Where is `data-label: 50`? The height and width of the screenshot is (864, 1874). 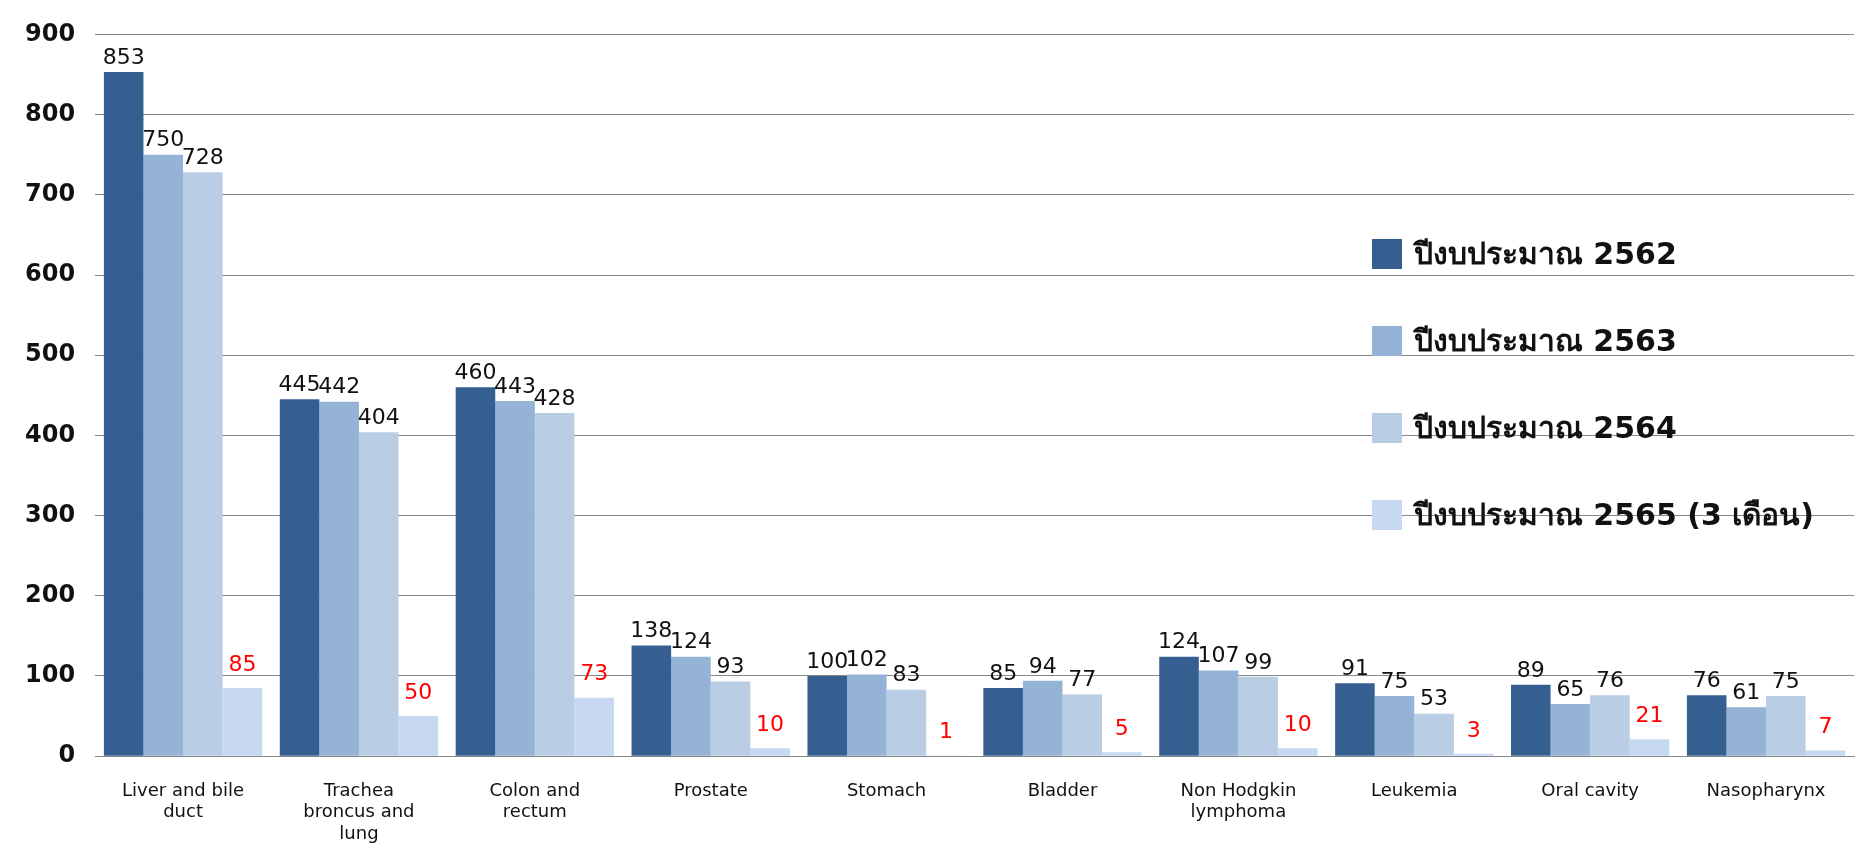
data-label: 50 is located at coordinates (418, 691).